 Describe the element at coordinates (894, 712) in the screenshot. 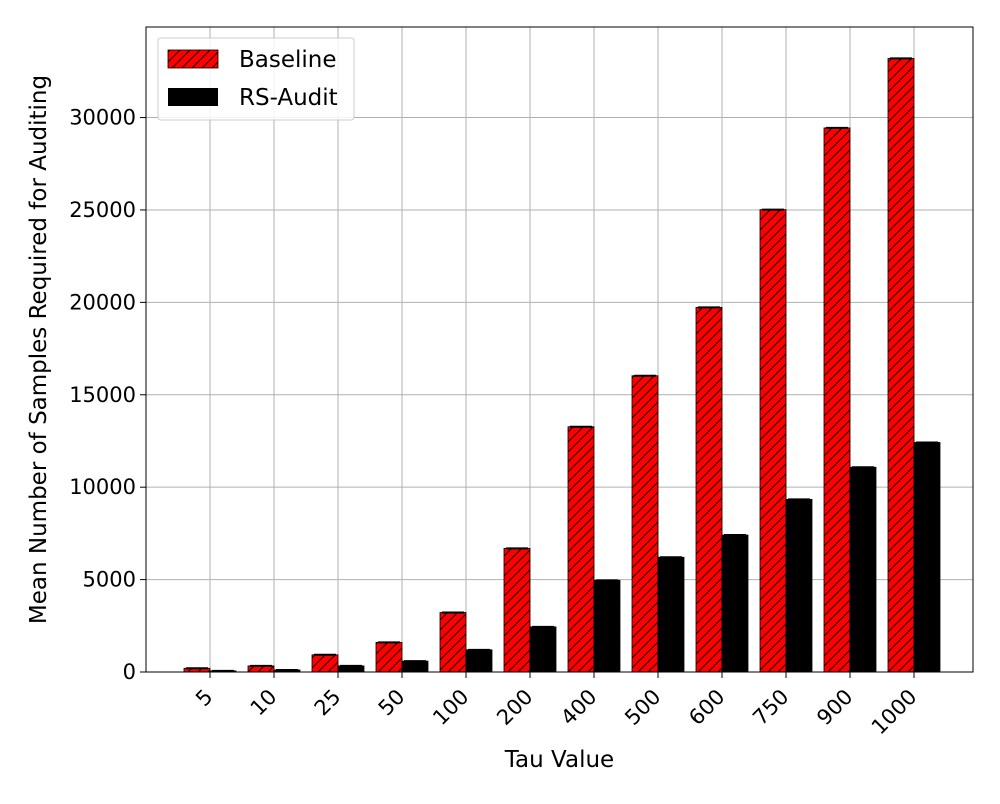

I see `x-tick-label: 1000` at that location.